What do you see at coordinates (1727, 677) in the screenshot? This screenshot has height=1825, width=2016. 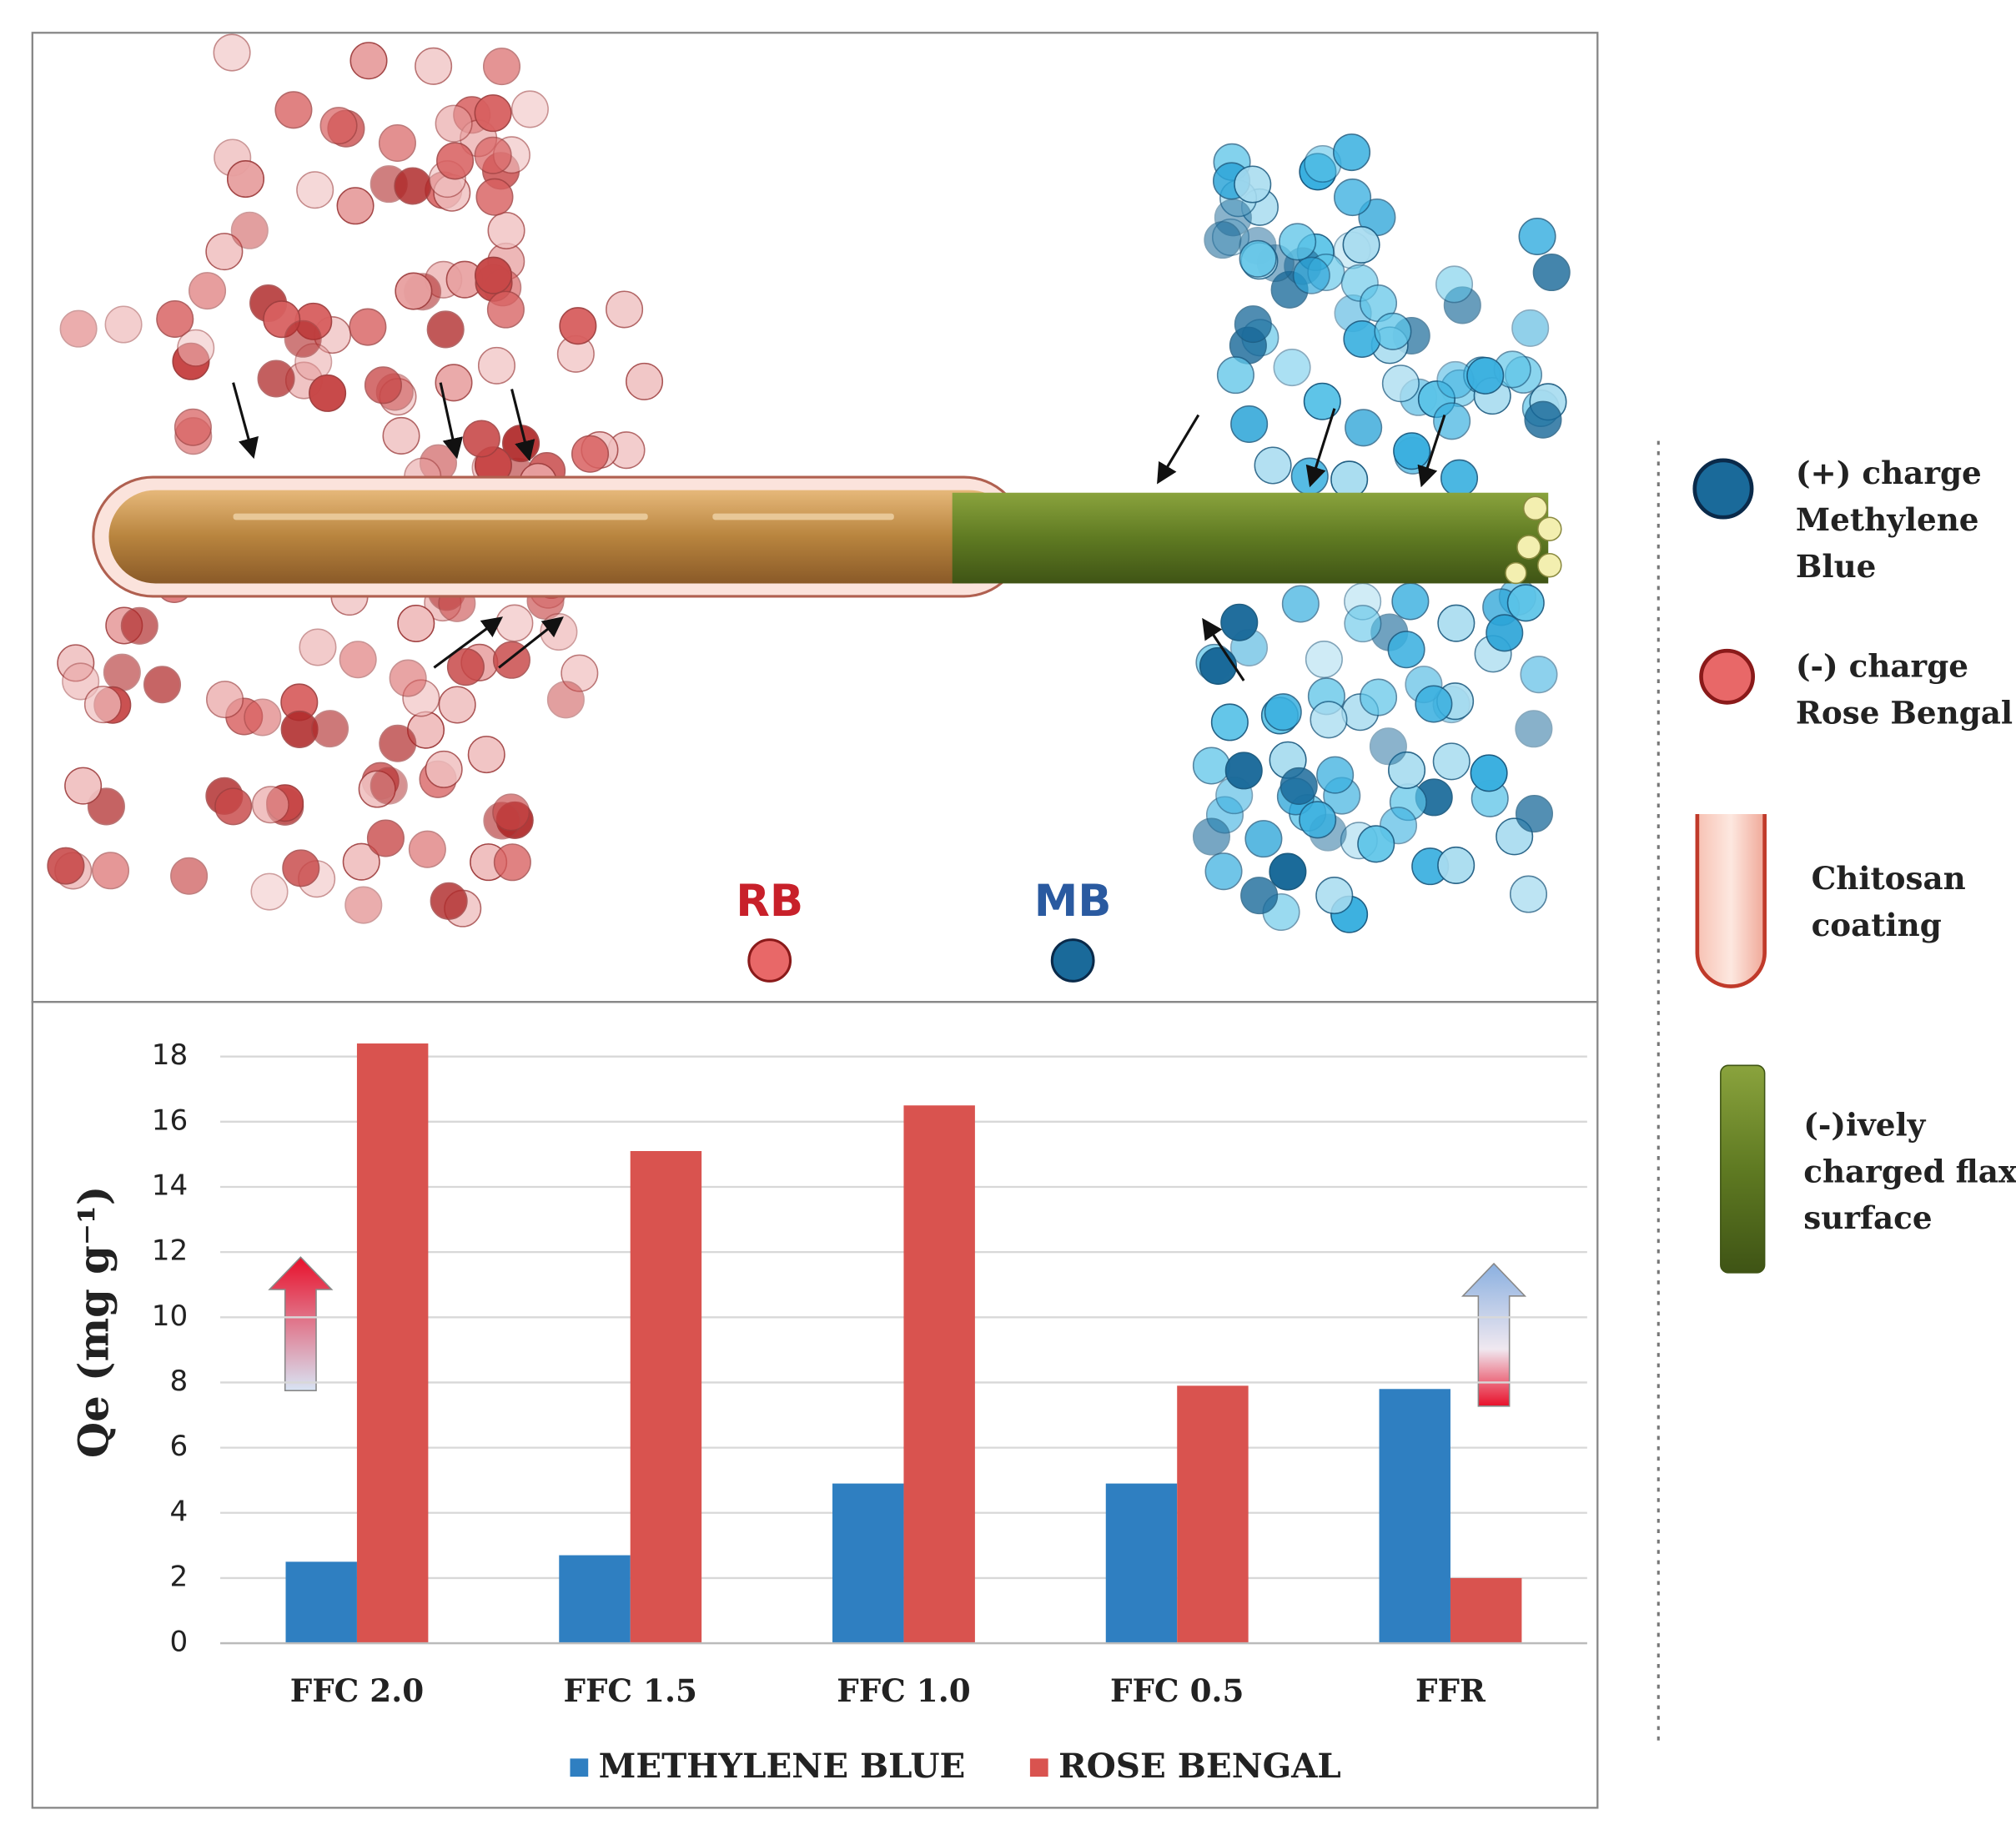 I see `legend-rb-icon` at bounding box center [1727, 677].